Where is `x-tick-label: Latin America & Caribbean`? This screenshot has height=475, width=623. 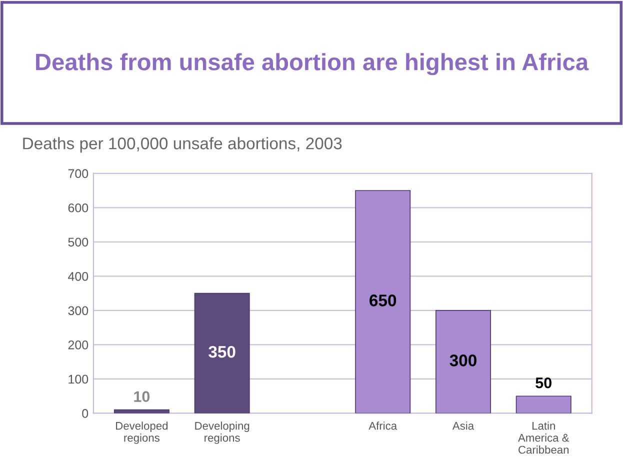
x-tick-label: Latin America & Caribbean is located at coordinates (544, 438).